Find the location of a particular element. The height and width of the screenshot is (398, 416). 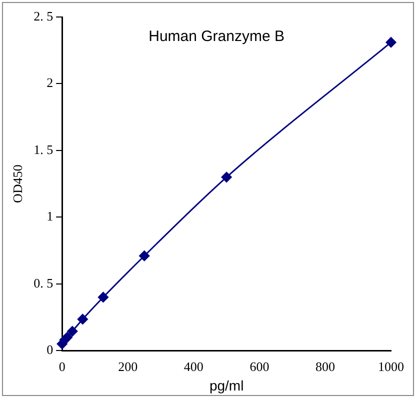

y-tick-label: 2 is located at coordinates (50, 82).